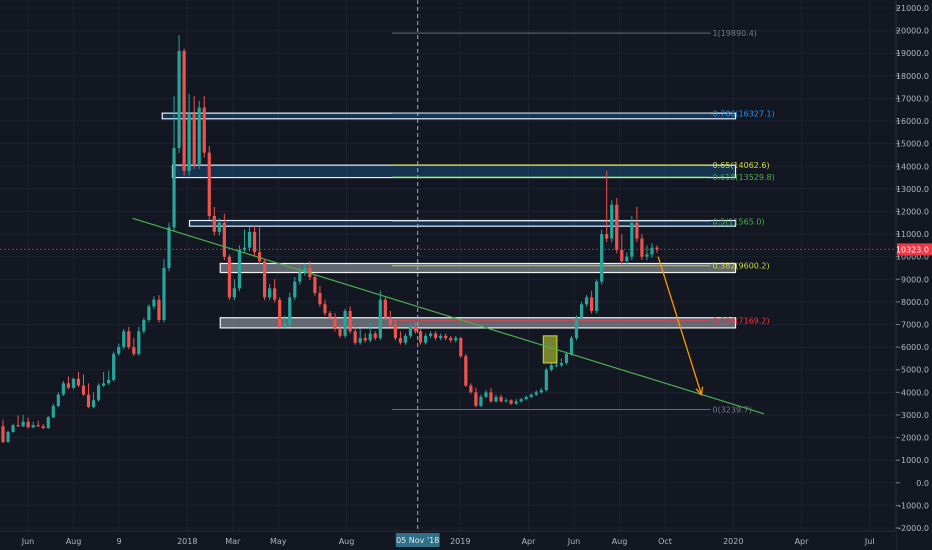  Describe the element at coordinates (914, 275) in the screenshot. I see `price-axis-panel` at that location.